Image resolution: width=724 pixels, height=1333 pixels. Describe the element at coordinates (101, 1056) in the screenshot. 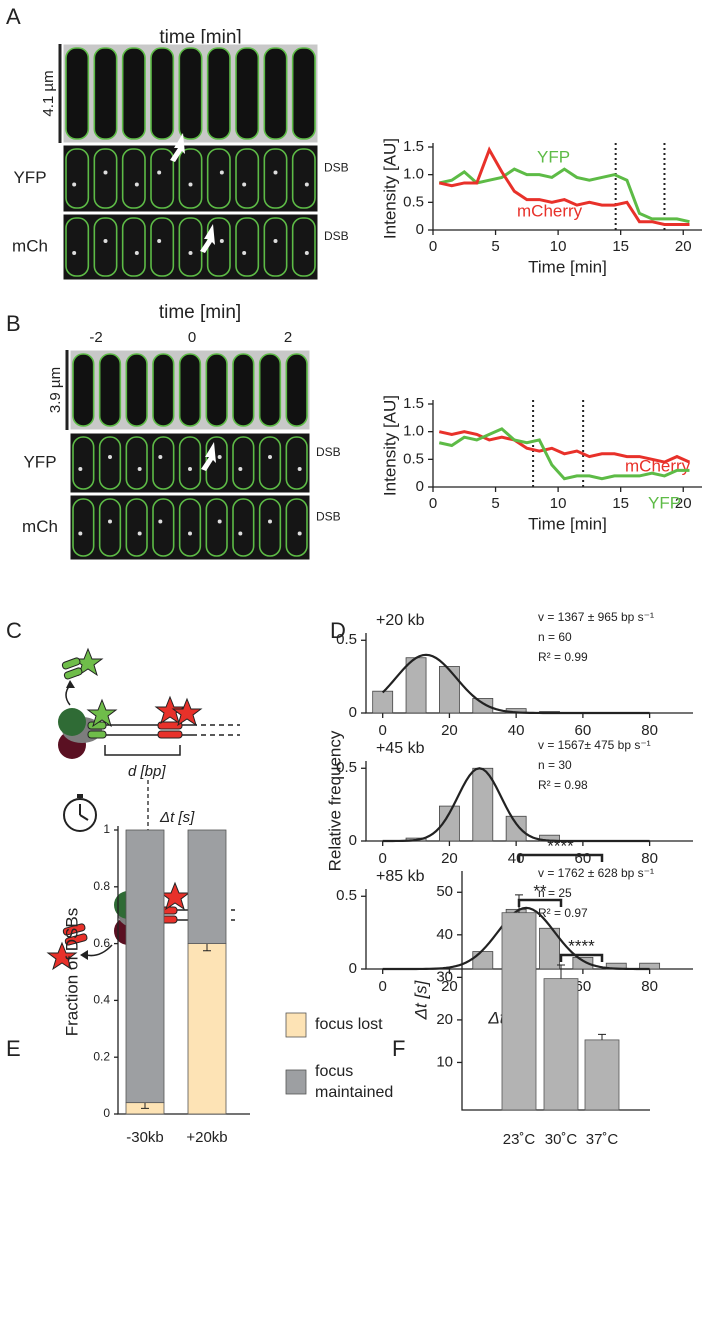

I see `y-tick-label: 0.2` at that location.